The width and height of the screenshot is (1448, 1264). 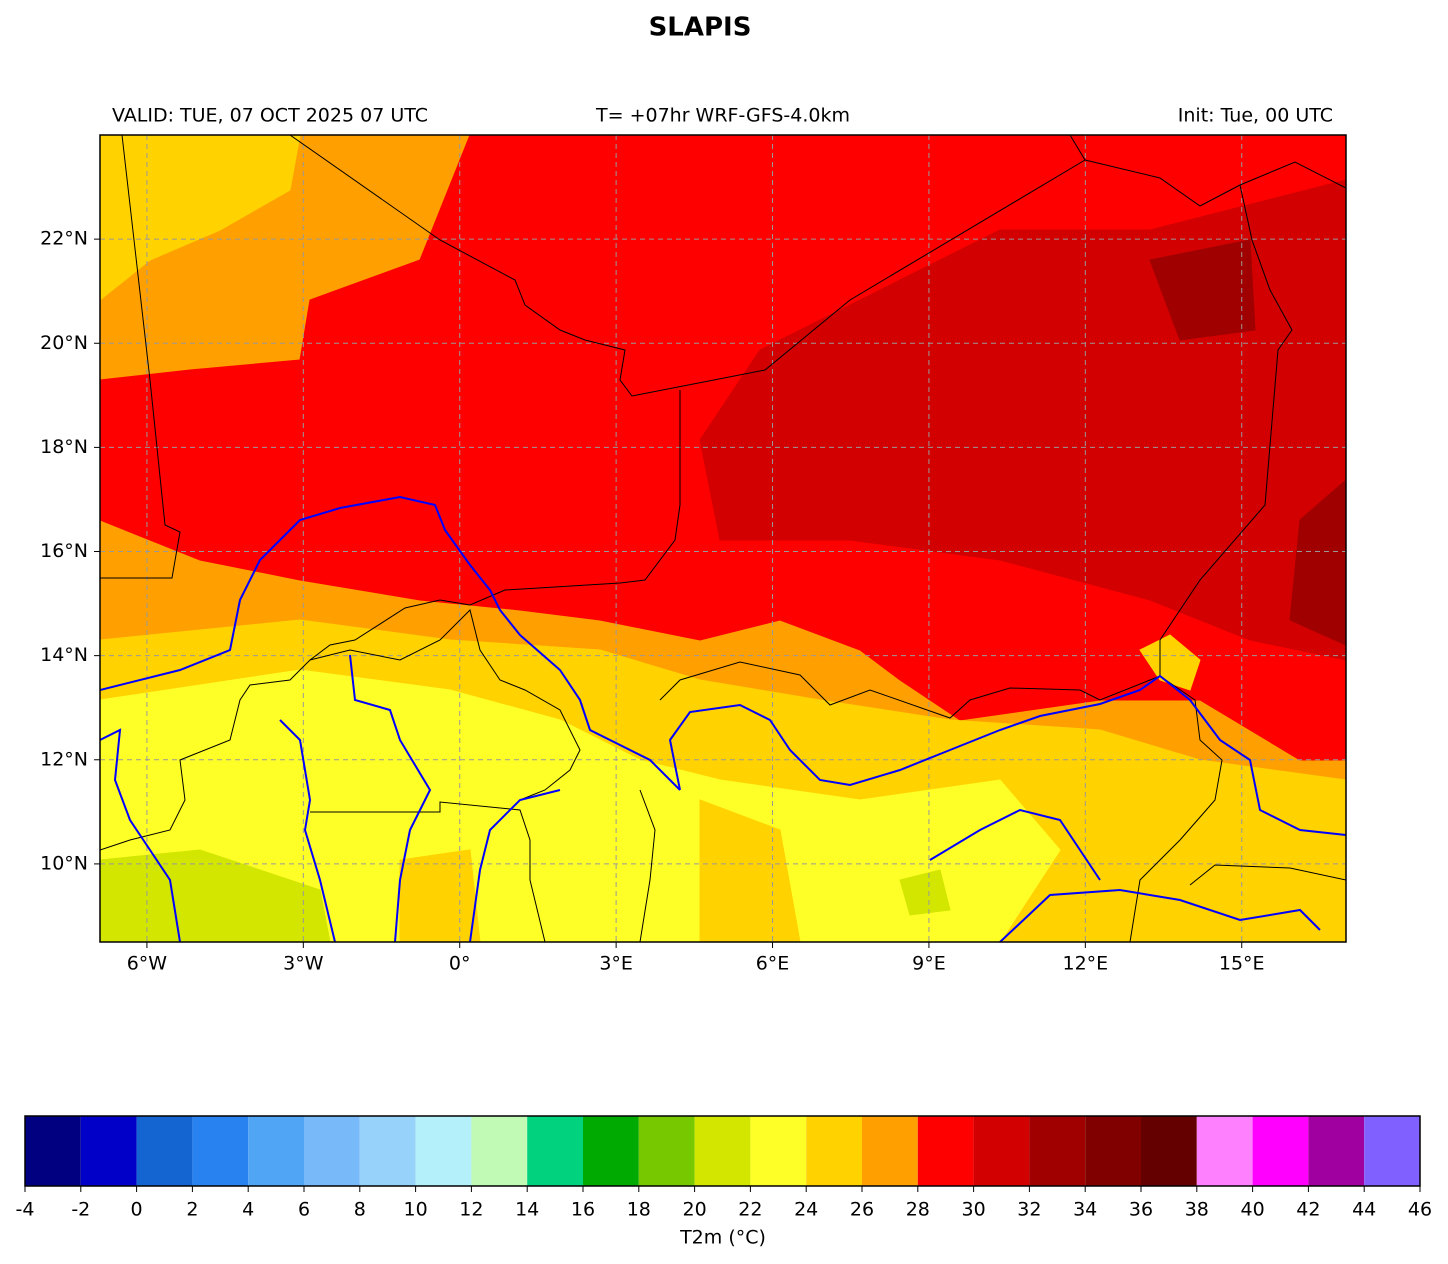 What do you see at coordinates (25, 1210) in the screenshot?
I see `colorbar-tick-label: -4` at bounding box center [25, 1210].